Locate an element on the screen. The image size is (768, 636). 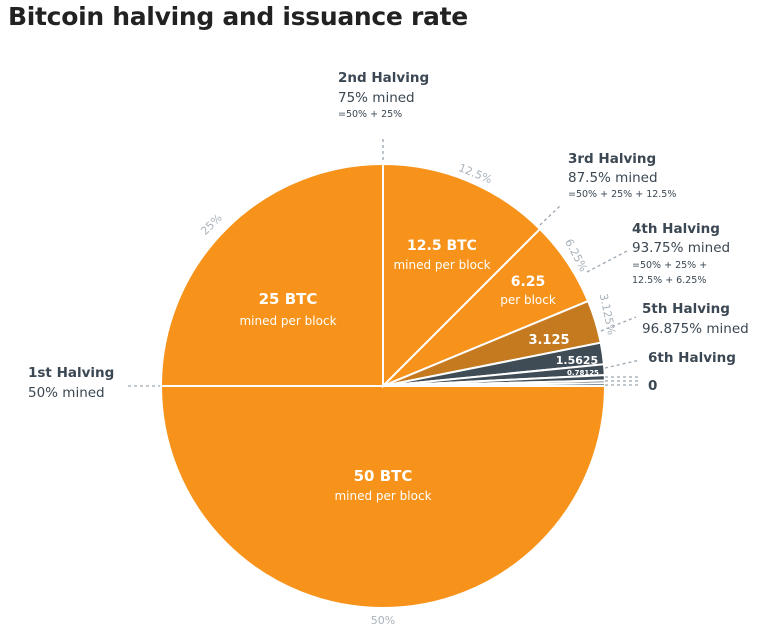
slice-label-12-5btc: 12.5 BTC is located at coordinates (442, 246).